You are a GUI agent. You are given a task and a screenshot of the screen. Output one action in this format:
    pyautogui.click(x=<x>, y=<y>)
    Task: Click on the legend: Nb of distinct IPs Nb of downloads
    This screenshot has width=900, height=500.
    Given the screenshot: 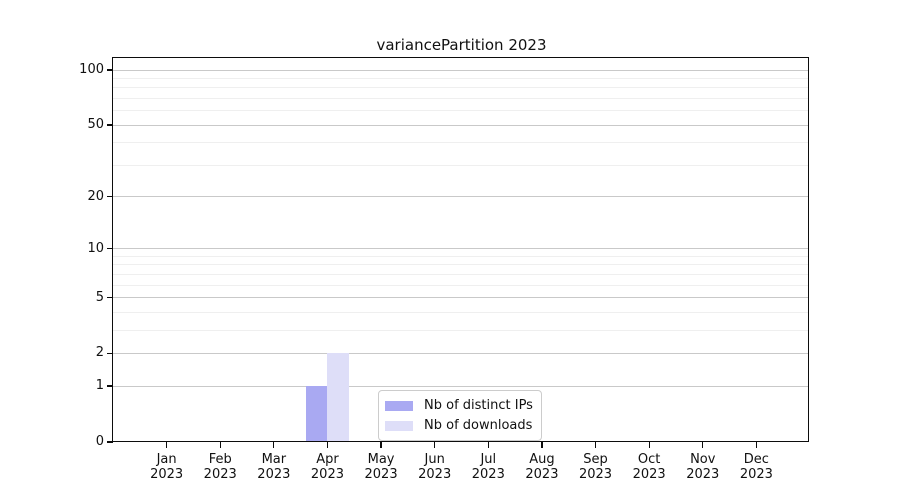 What is the action you would take?
    pyautogui.click(x=460, y=415)
    